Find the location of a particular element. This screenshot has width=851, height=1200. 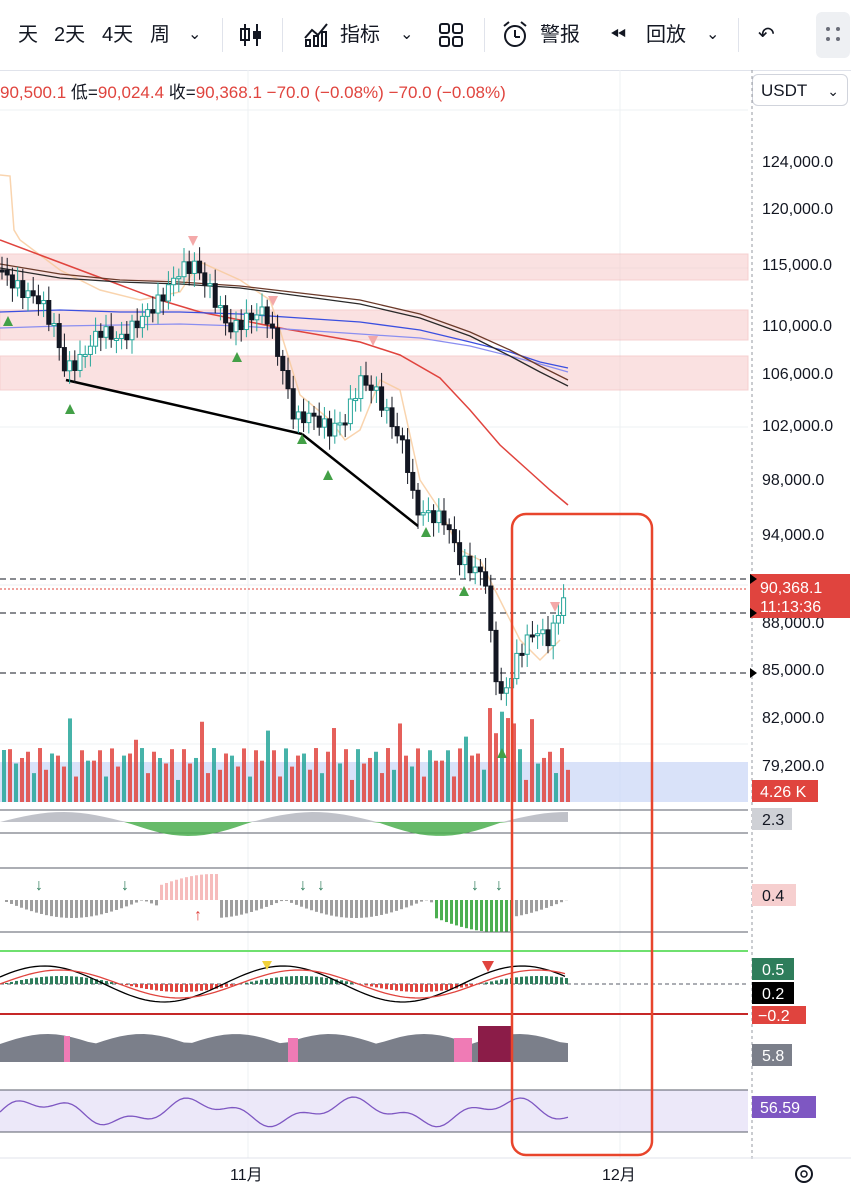

y-tick-label: 124,000.0 is located at coordinates (797, 162).